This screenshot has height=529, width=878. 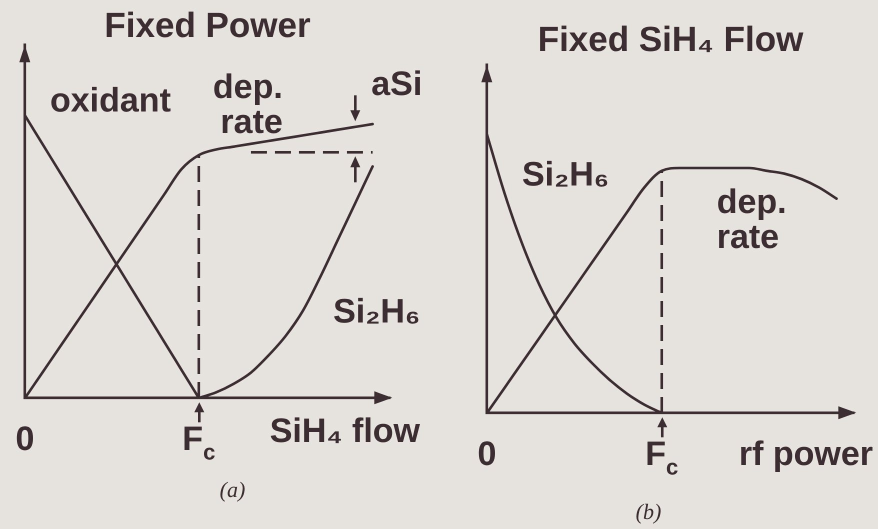 What do you see at coordinates (345, 431) in the screenshot?
I see `x-axis-title: SiH₄ flow` at bounding box center [345, 431].